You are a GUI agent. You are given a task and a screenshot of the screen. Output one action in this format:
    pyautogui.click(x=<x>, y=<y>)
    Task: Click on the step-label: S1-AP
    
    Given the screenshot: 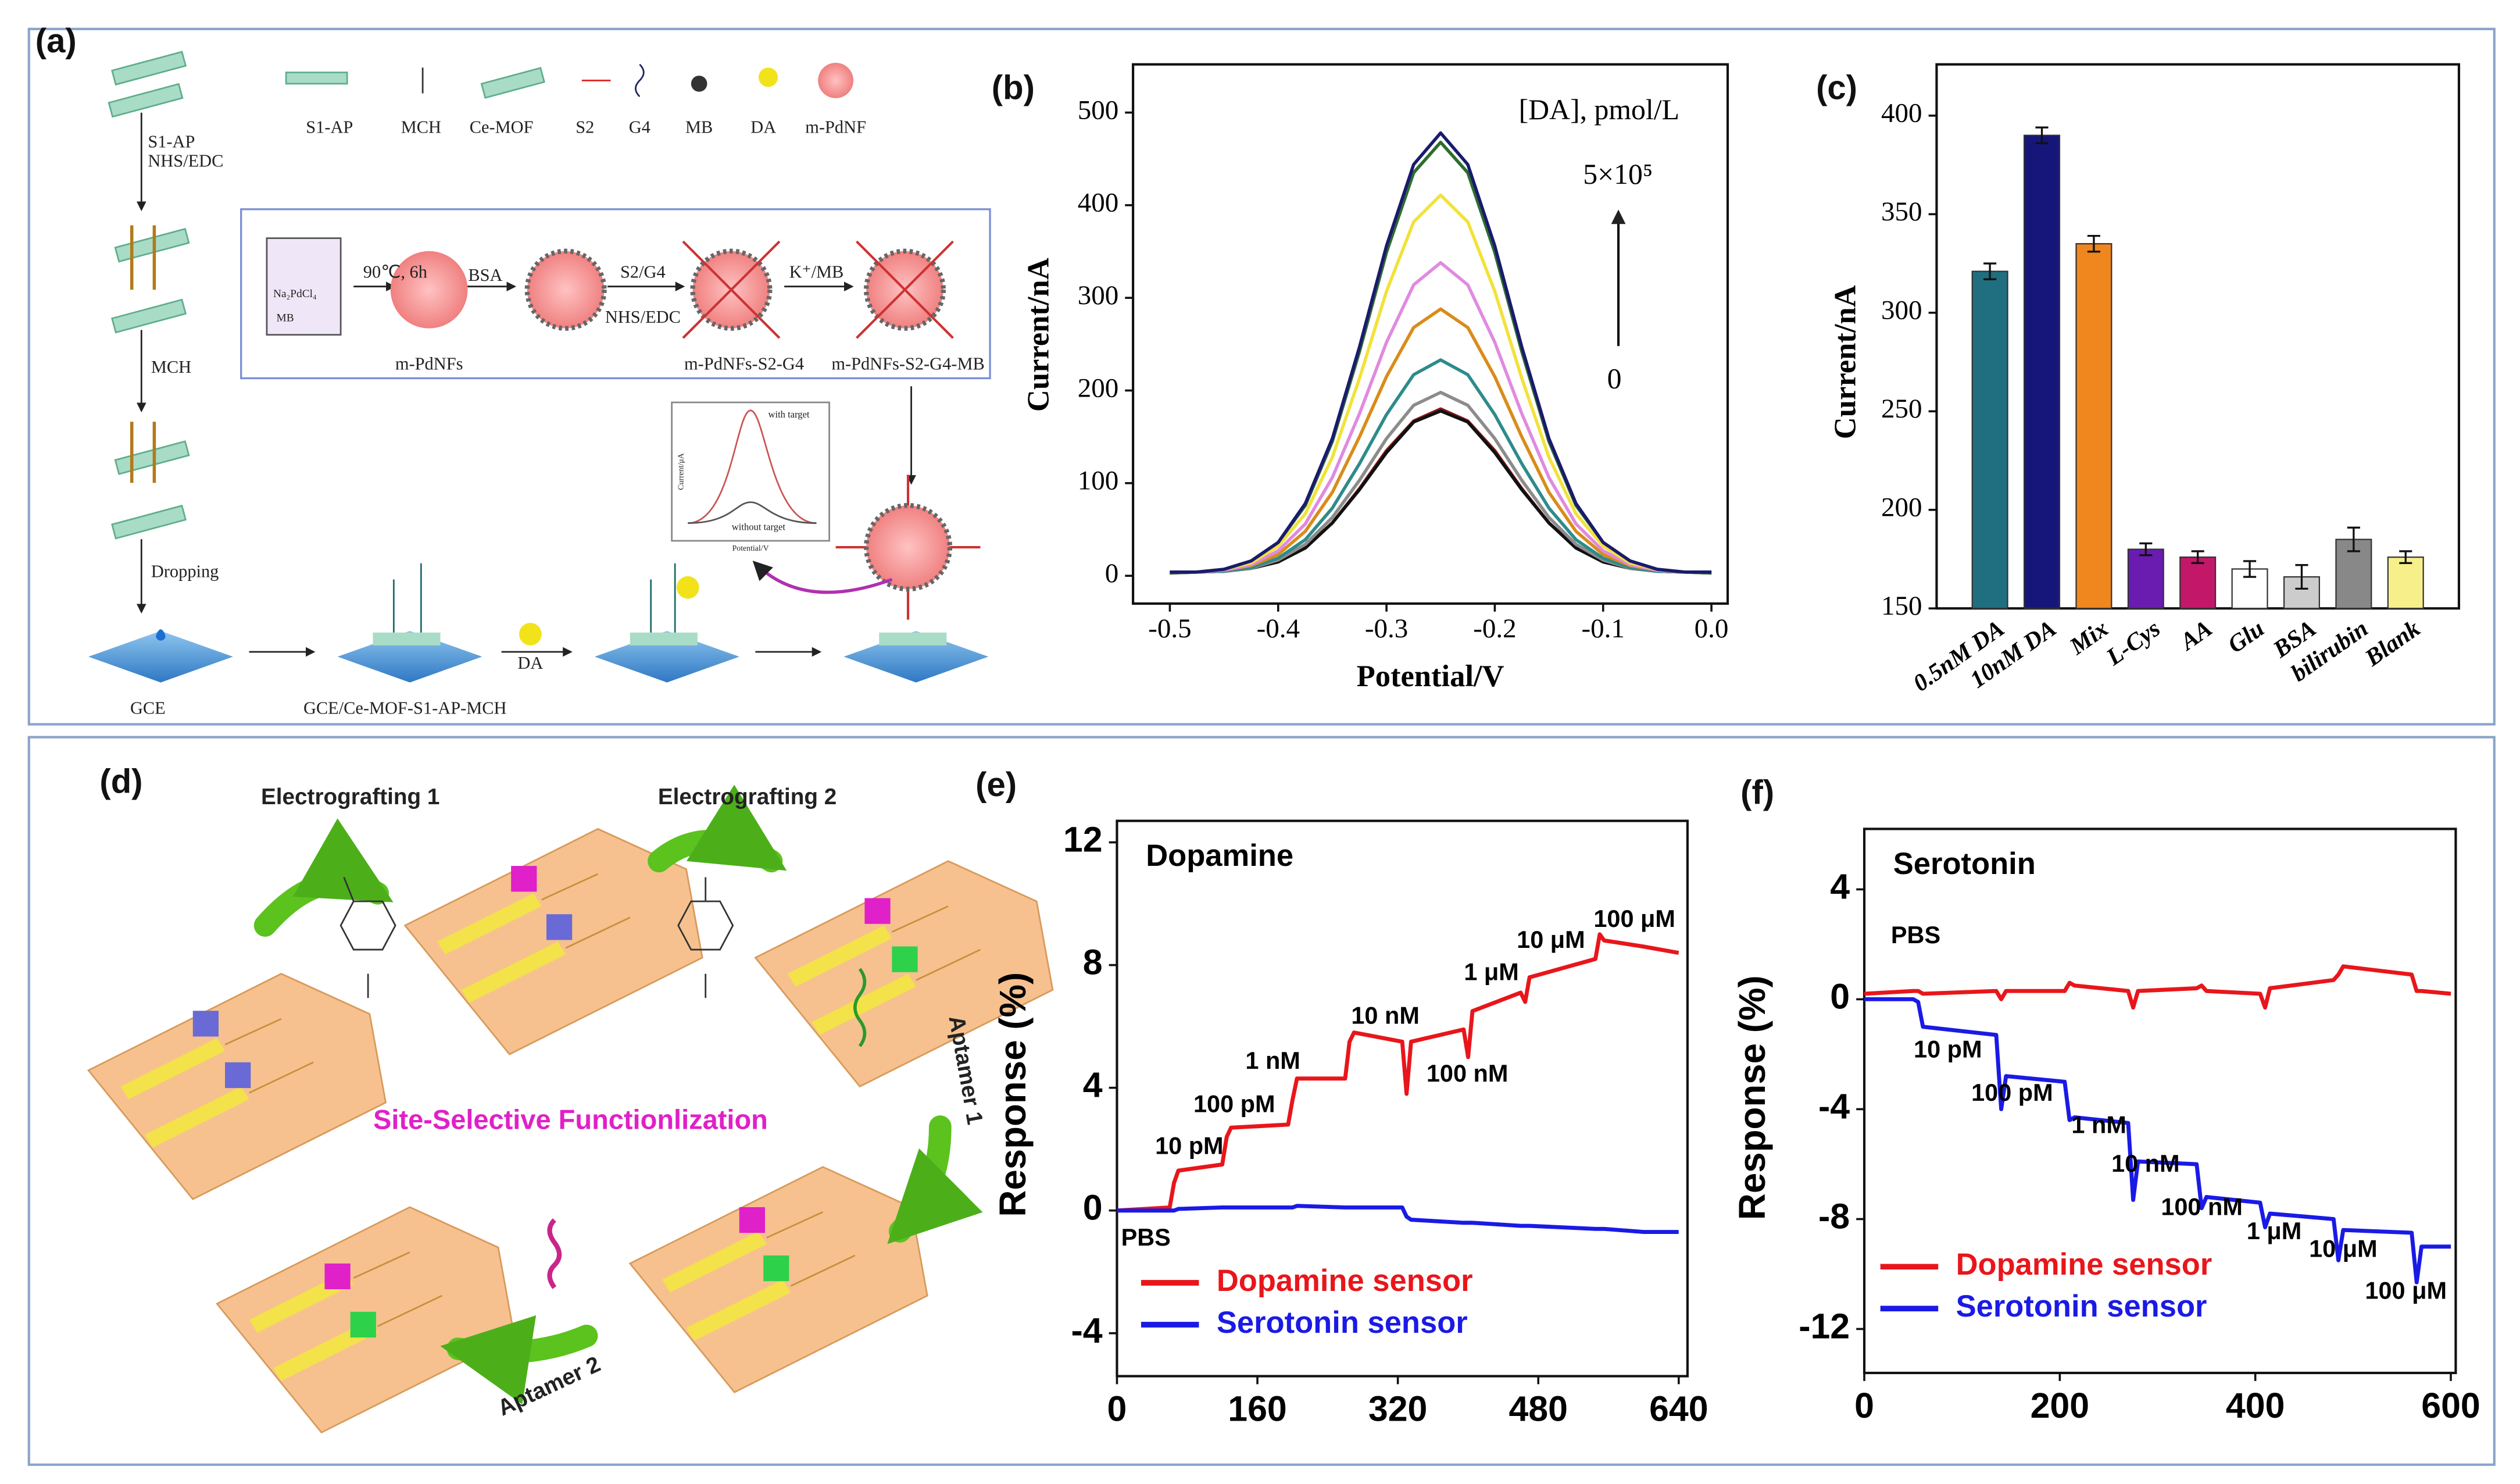 What is the action you would take?
    pyautogui.click(x=172, y=141)
    